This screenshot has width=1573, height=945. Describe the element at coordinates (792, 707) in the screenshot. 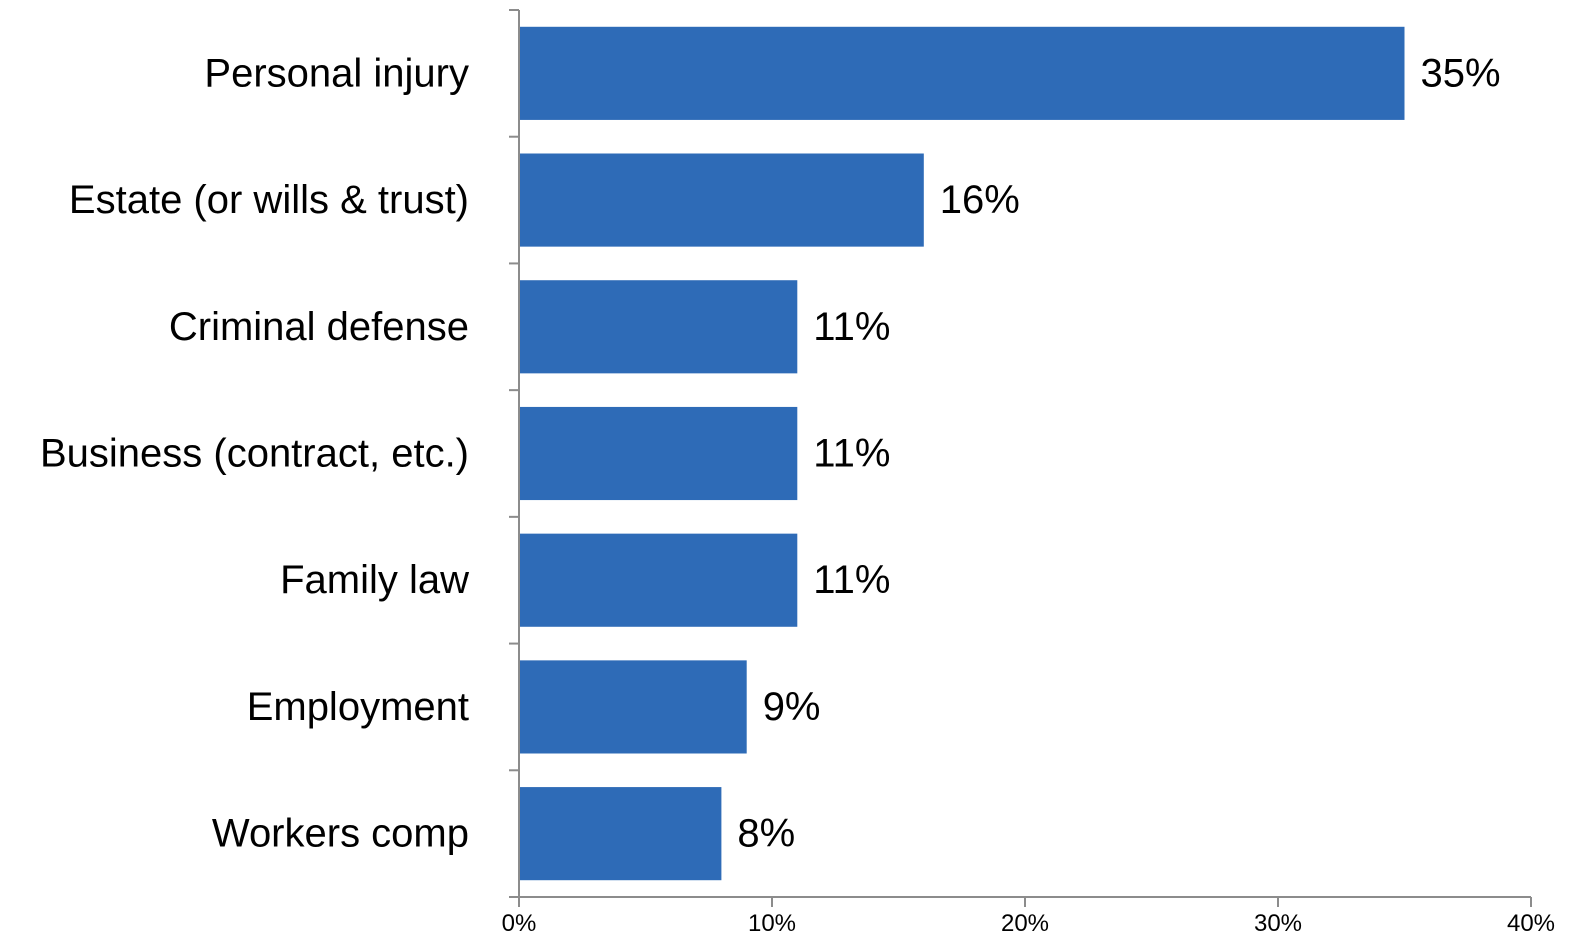

I see `value-label: 9%` at that location.